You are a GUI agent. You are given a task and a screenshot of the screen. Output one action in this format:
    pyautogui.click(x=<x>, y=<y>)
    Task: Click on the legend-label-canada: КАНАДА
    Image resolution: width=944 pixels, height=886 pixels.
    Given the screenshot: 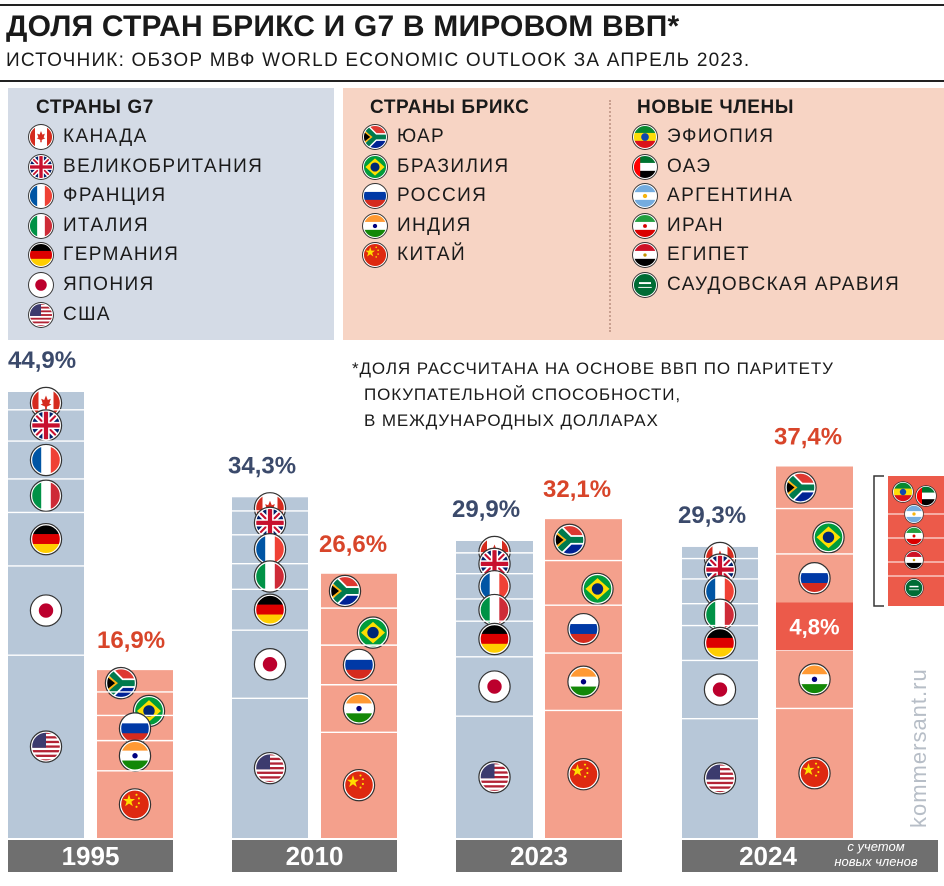 What is the action you would take?
    pyautogui.click(x=105, y=136)
    